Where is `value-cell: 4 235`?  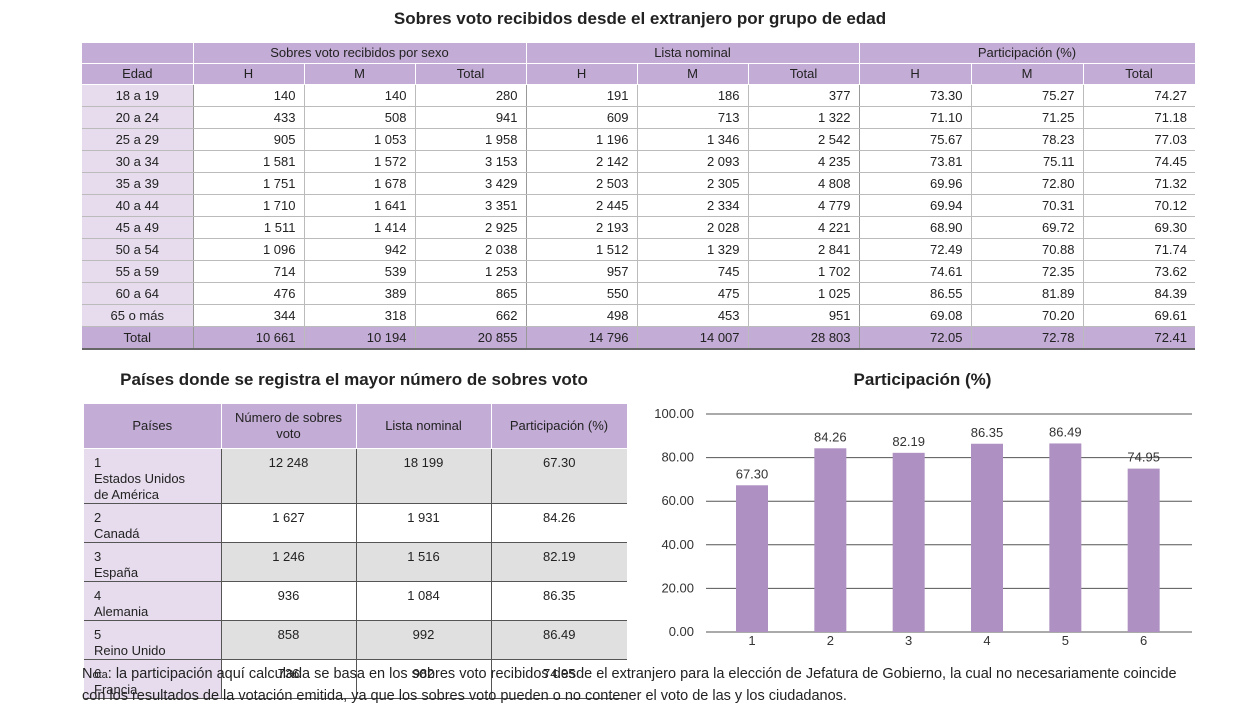
value-cell: 4 235 is located at coordinates (804, 161).